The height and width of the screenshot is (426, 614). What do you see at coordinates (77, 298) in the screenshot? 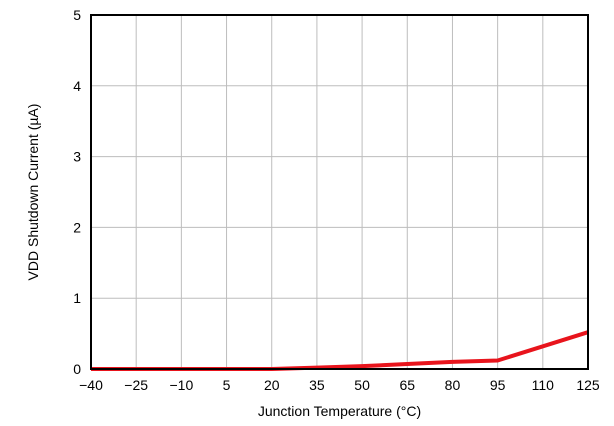
I see `y-tick-label: 1` at bounding box center [77, 298].